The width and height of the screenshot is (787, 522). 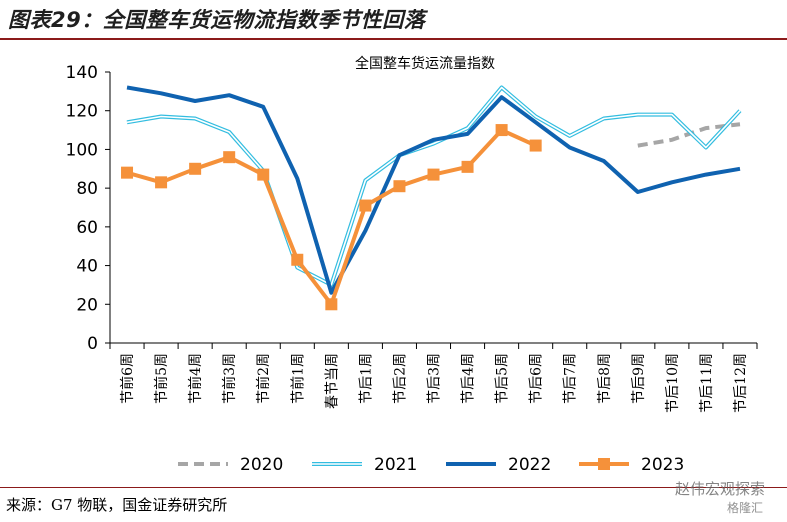 I want to click on x-tick-label: 节后5周, so click(x=503, y=378).